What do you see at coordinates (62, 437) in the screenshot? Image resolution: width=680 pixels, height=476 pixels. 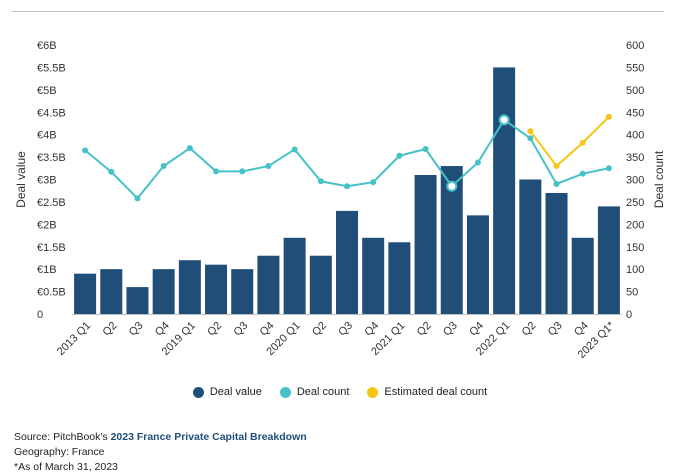 I see `source-prefix: Source: PitchBook's` at bounding box center [62, 437].